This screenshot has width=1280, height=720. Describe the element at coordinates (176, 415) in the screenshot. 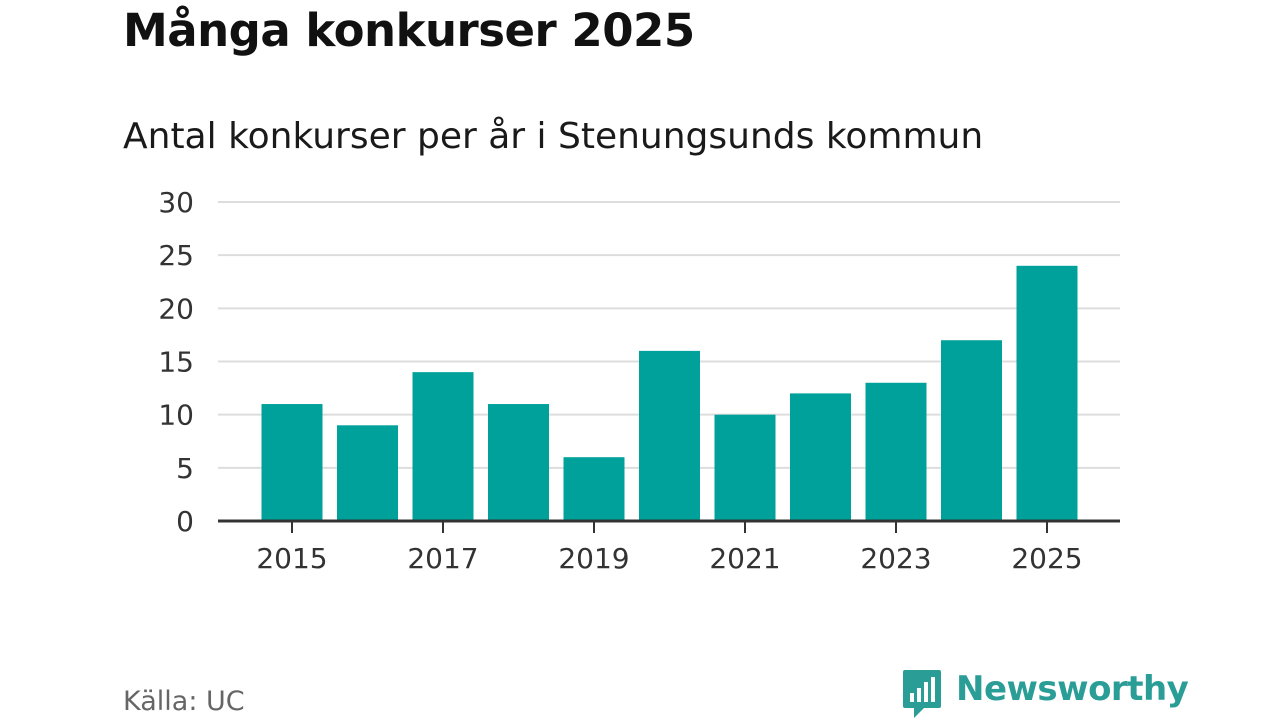

I see `y-tick-label: 10` at that location.